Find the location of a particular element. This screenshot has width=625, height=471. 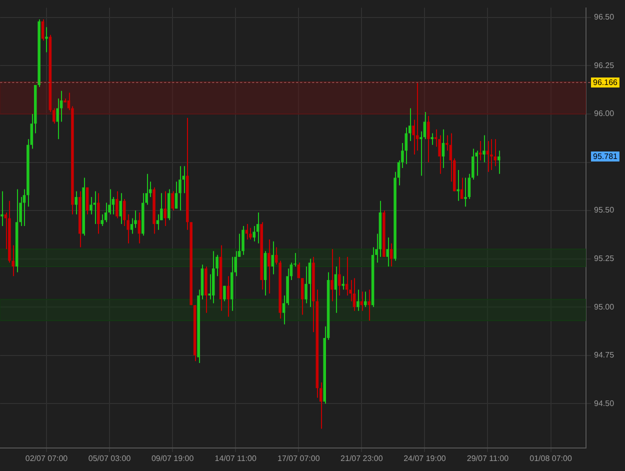

y-tick-label: 95.00 is located at coordinates (604, 307).